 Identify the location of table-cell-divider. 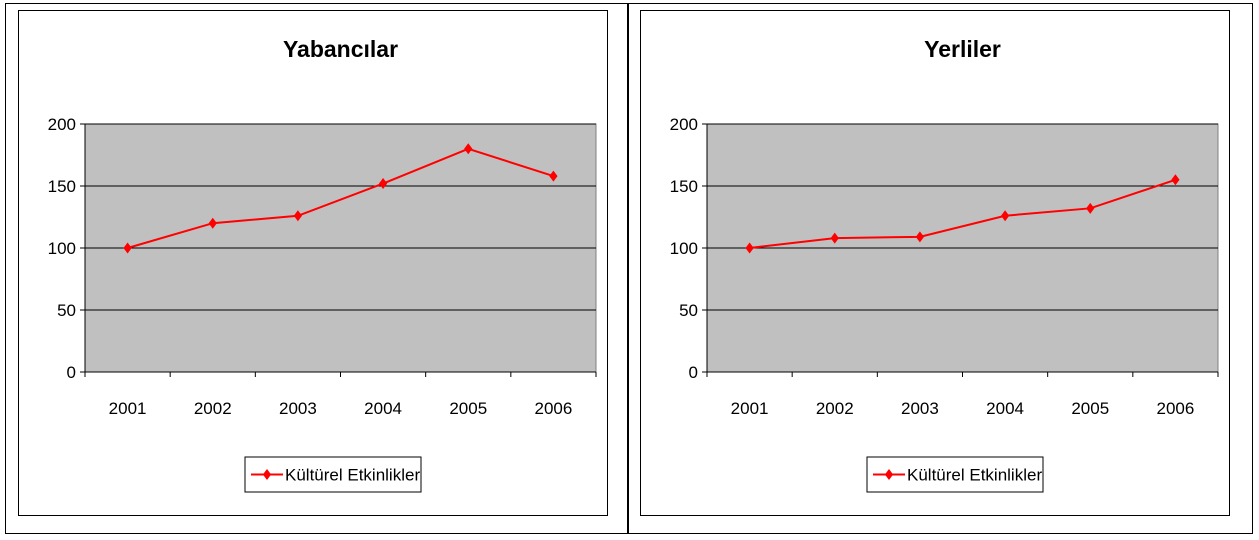
(628, 268).